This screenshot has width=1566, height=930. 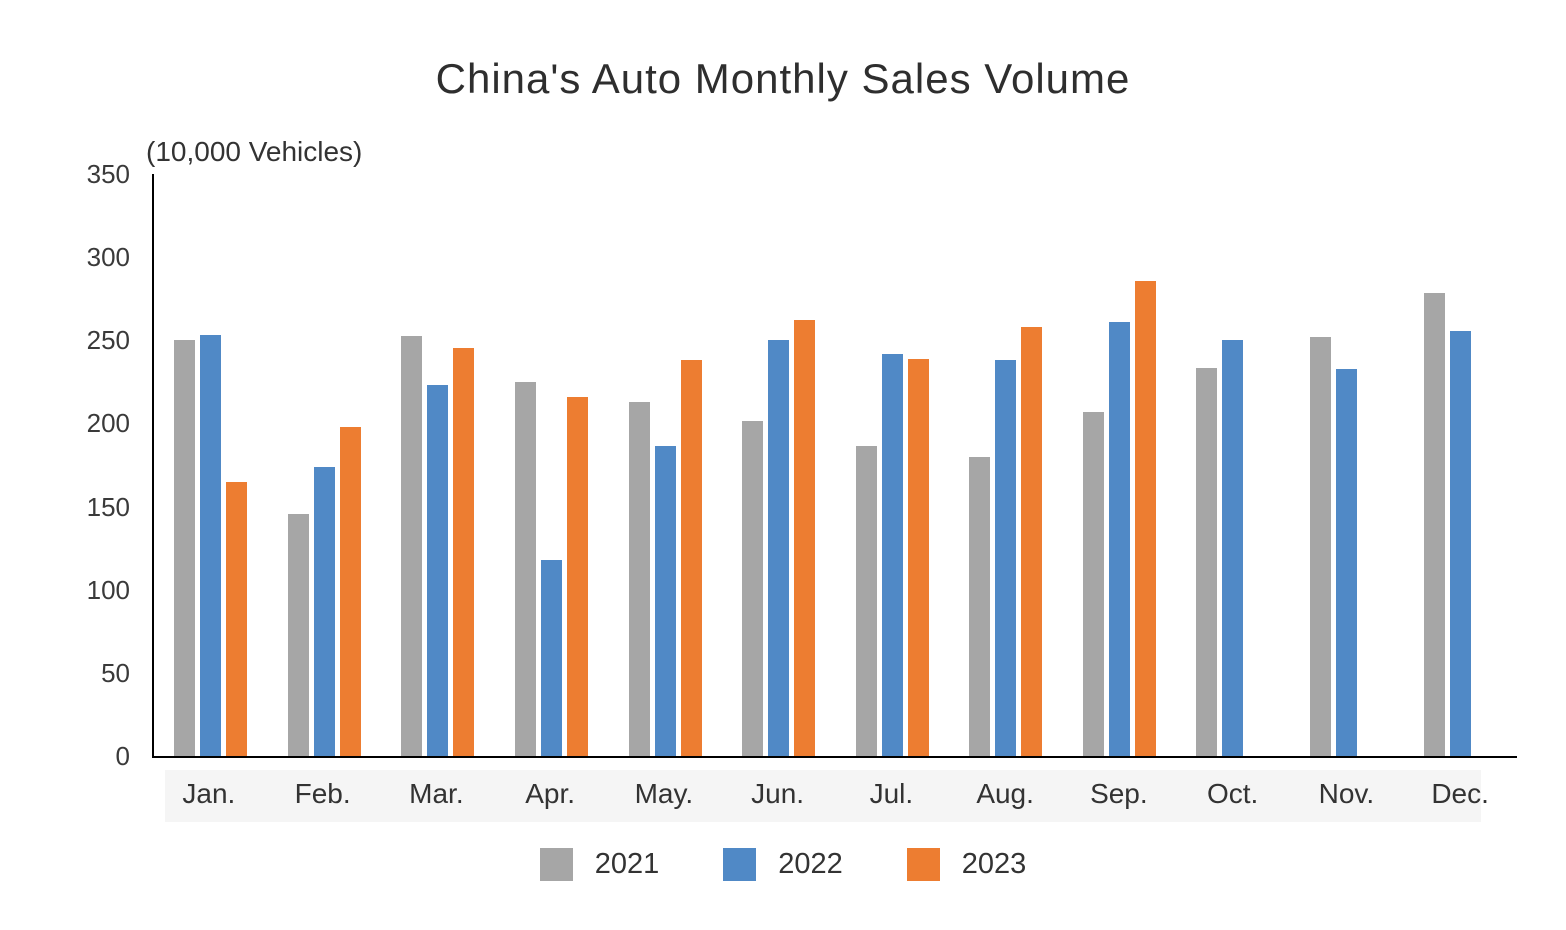 I want to click on bar-2023-jul, so click(x=918, y=557).